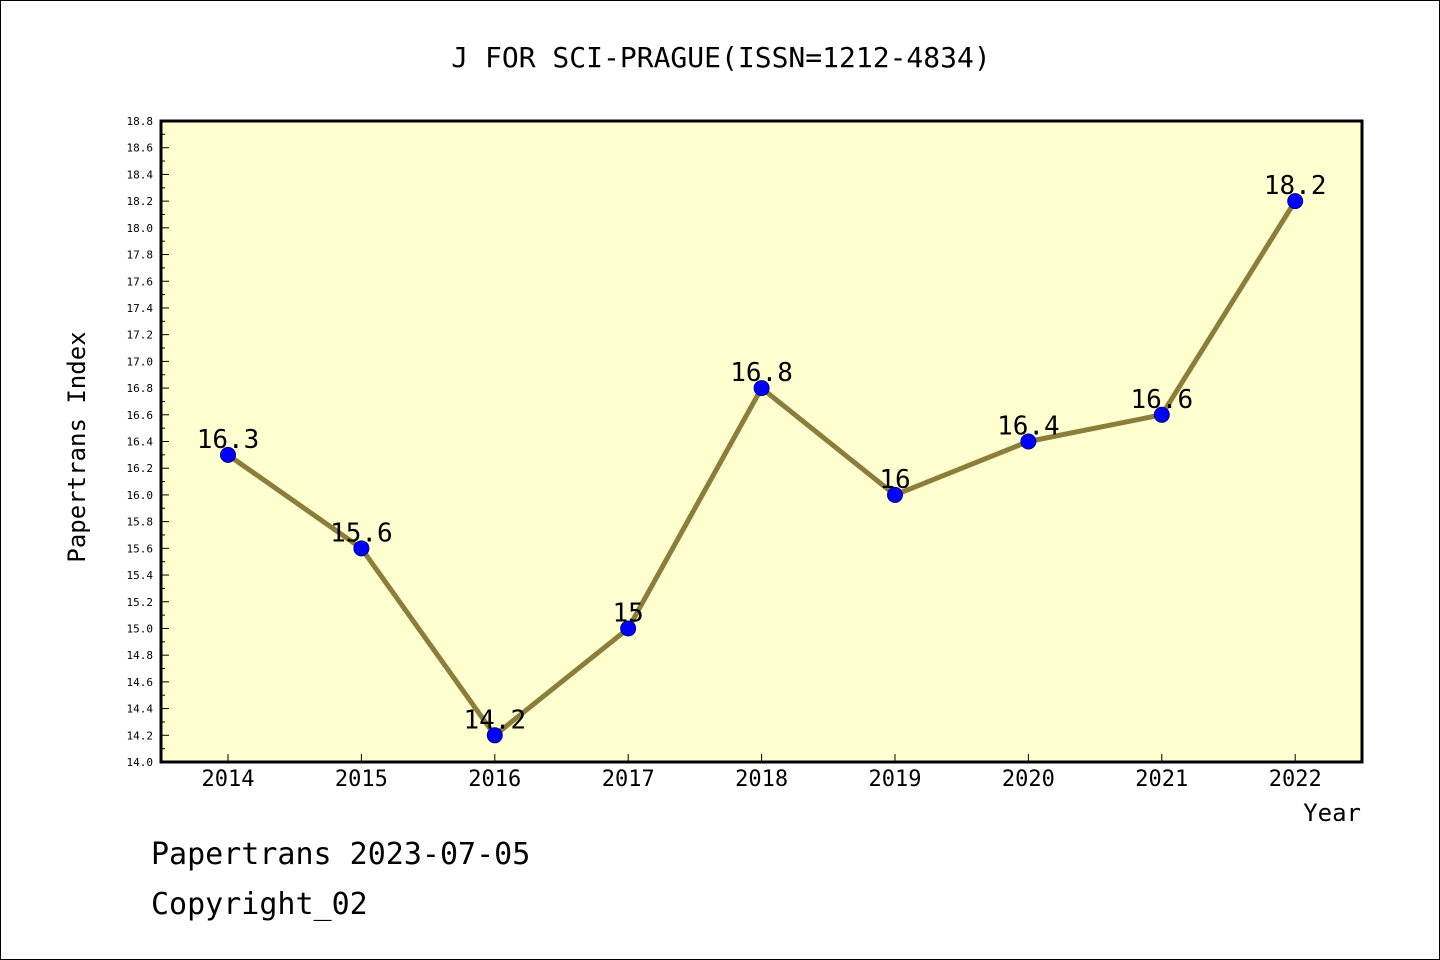  What do you see at coordinates (77, 446) in the screenshot?
I see `y-axis-title: Papertrans Index` at bounding box center [77, 446].